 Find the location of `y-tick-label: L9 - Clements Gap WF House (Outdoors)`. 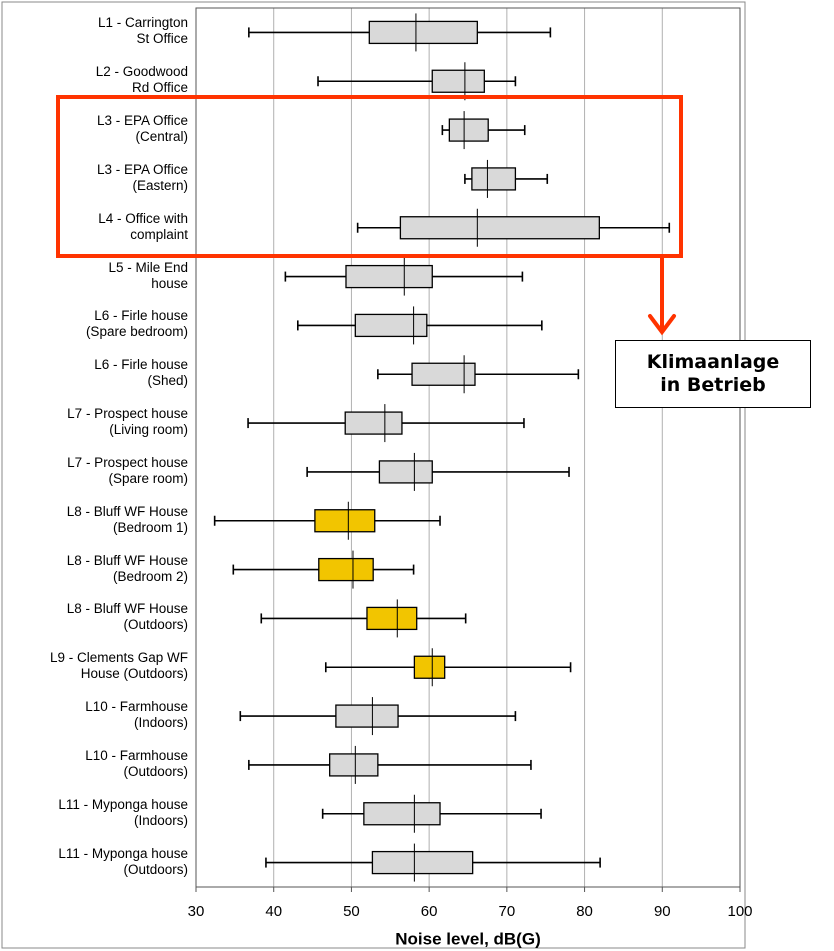

y-tick-label: L9 - Clements Gap WF House (Outdoors) is located at coordinates (118, 666).